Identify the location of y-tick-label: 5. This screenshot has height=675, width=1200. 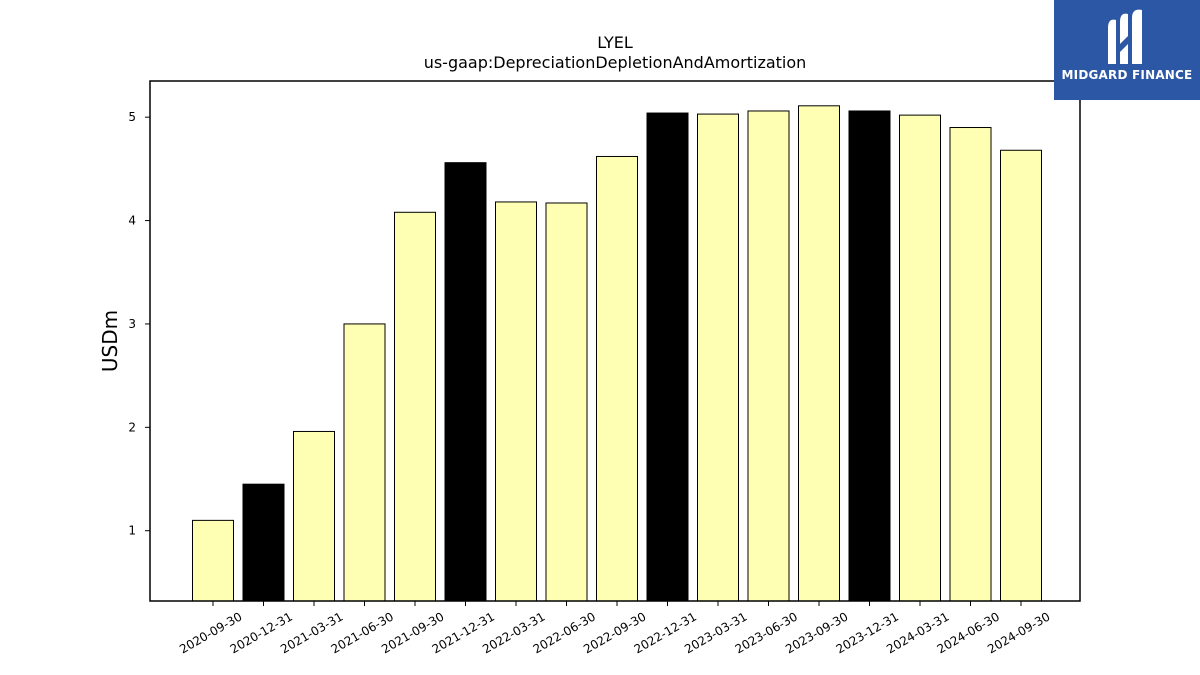
(132, 117).